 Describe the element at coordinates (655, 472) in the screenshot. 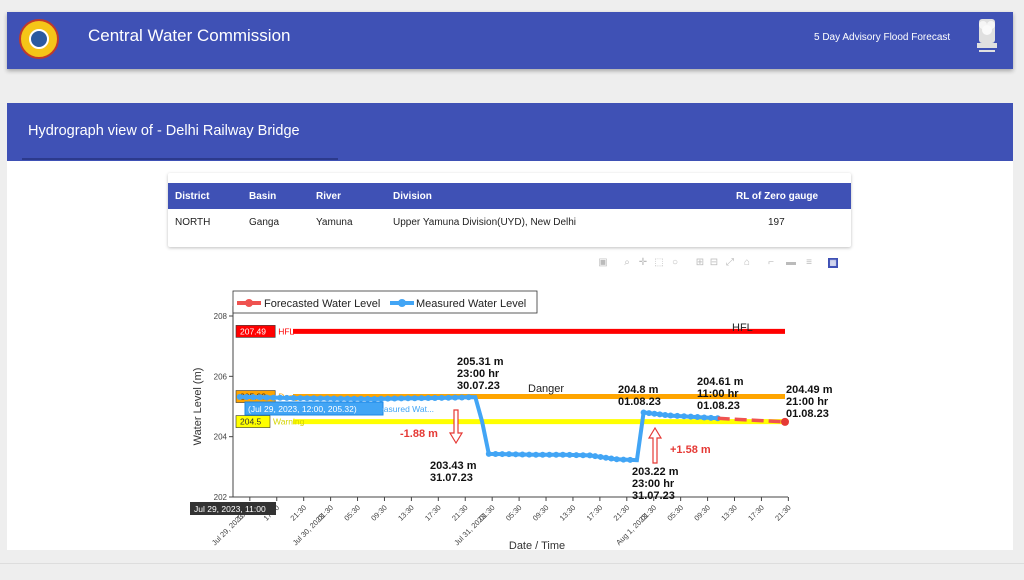

I see `annotation-text: 203.22 m` at that location.